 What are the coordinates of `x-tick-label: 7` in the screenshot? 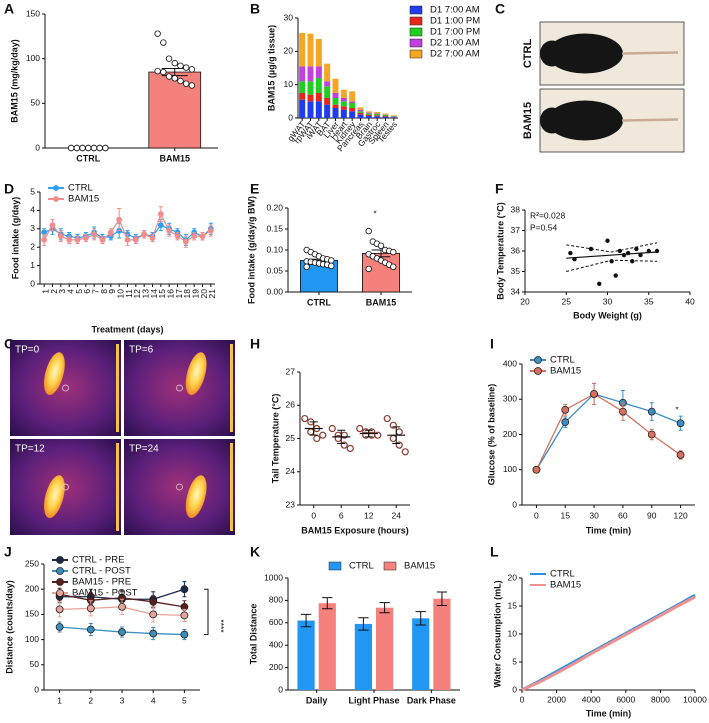 It's located at (95, 291).